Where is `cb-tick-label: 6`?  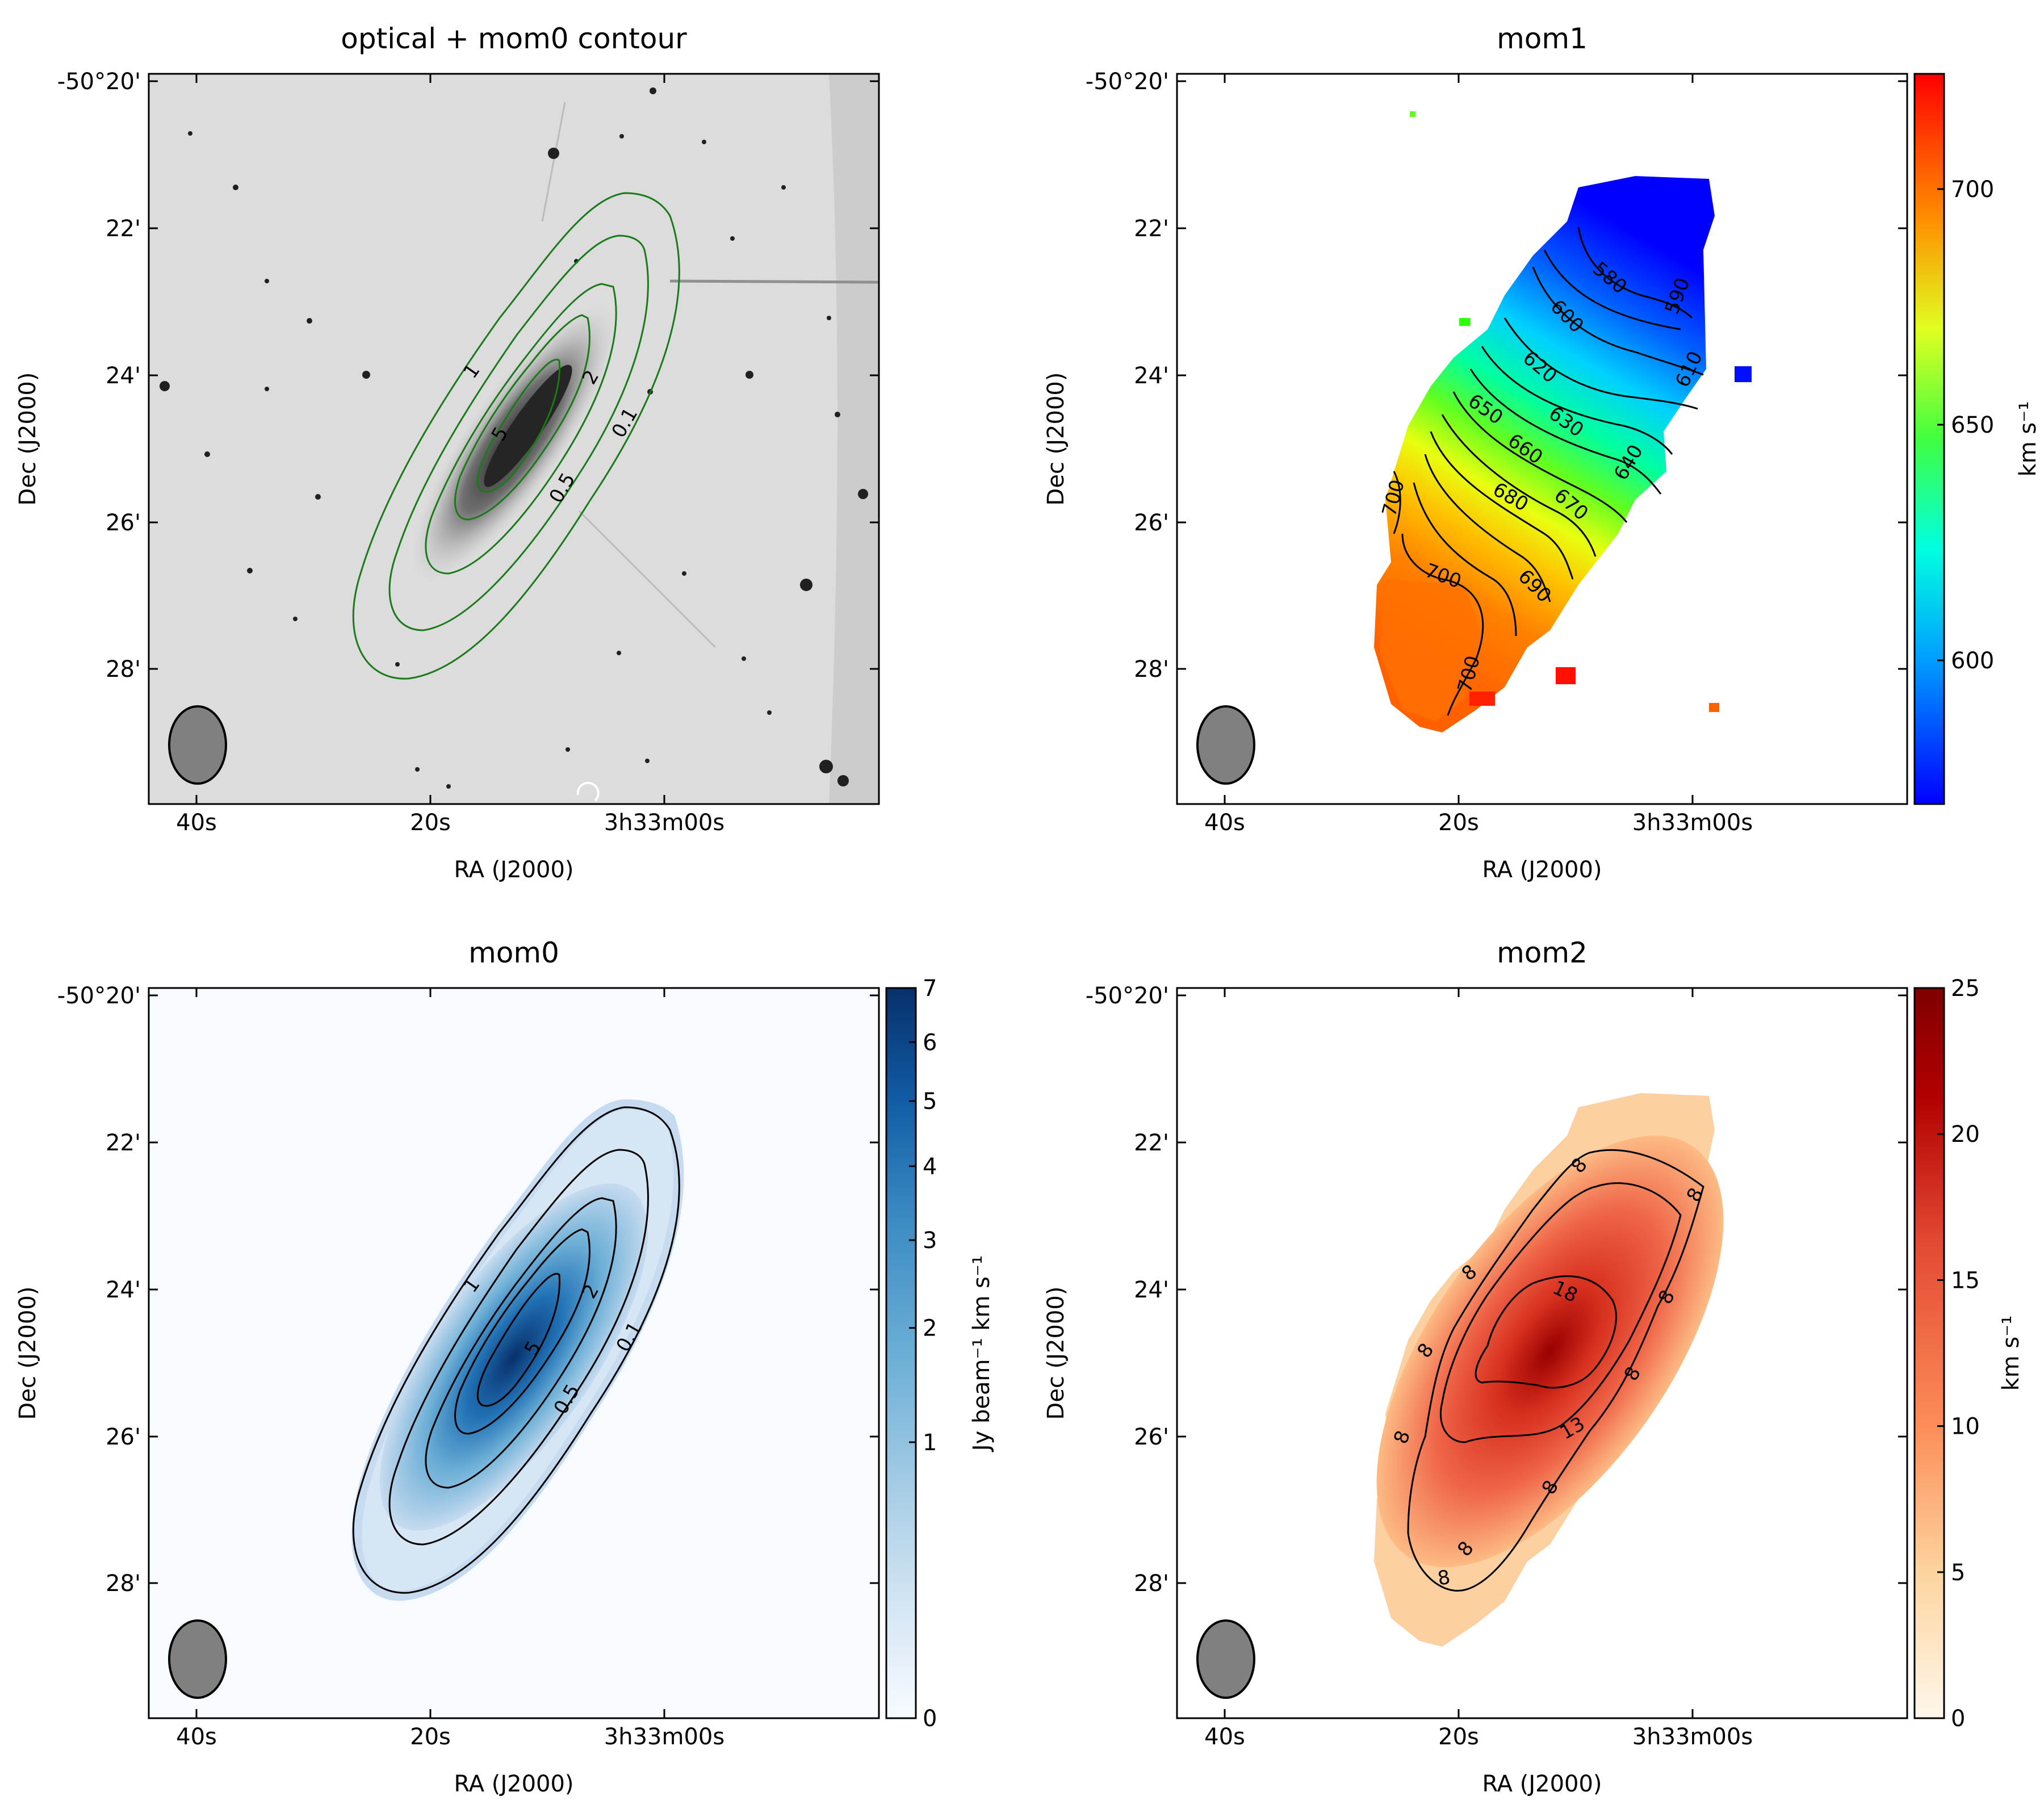
cb-tick-label: 6 is located at coordinates (930, 1042).